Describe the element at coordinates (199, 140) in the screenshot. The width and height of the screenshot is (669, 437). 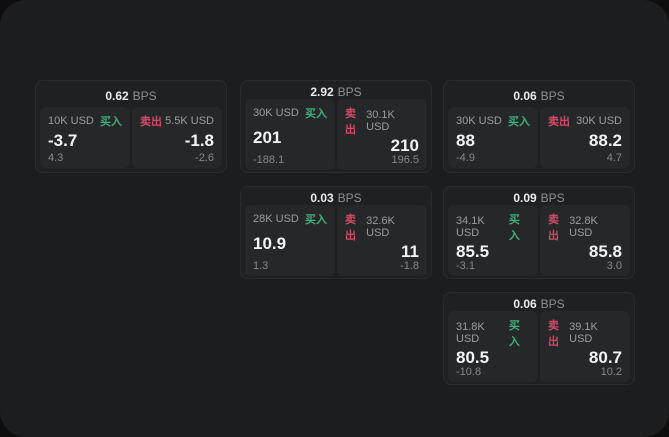
I see `sell-price: -1.8` at that location.